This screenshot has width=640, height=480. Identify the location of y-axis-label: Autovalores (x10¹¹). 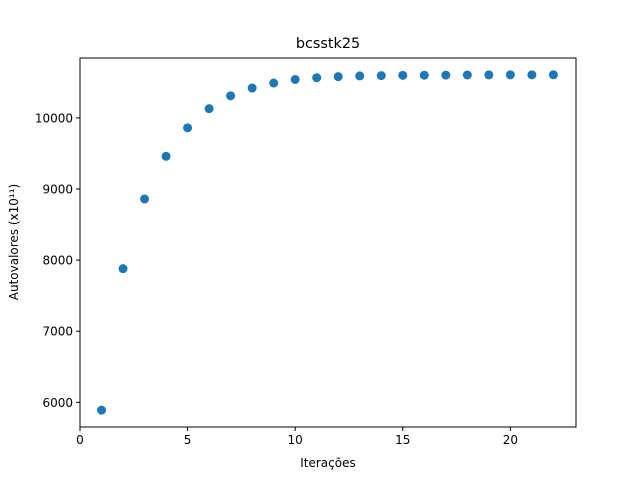
(14, 242).